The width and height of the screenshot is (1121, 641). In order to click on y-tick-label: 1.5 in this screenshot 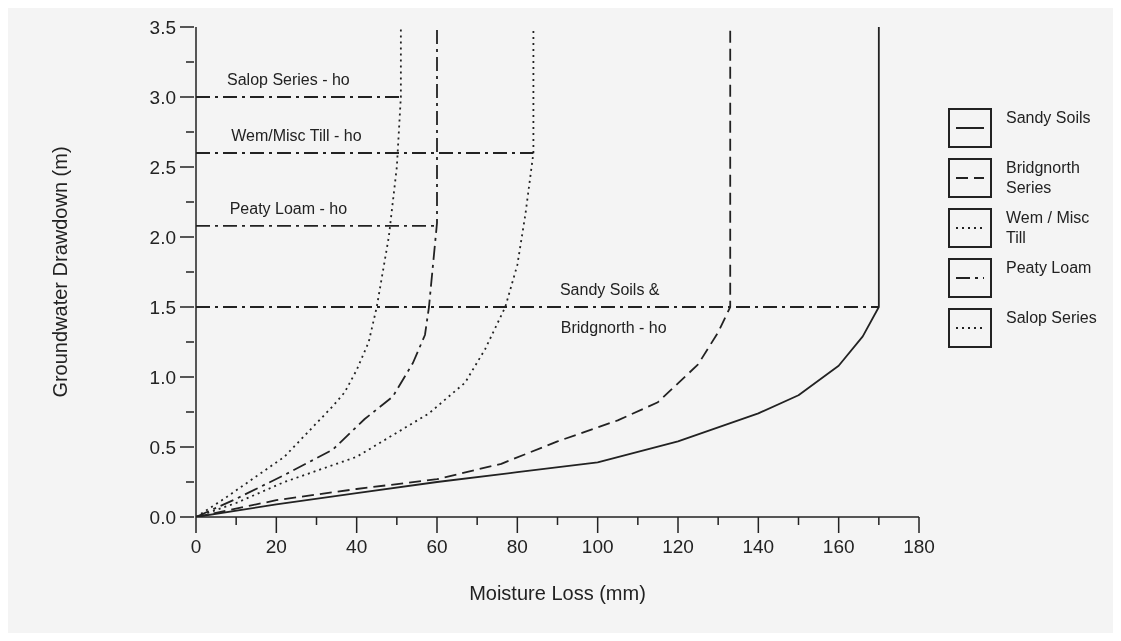, I will do `click(162, 307)`.